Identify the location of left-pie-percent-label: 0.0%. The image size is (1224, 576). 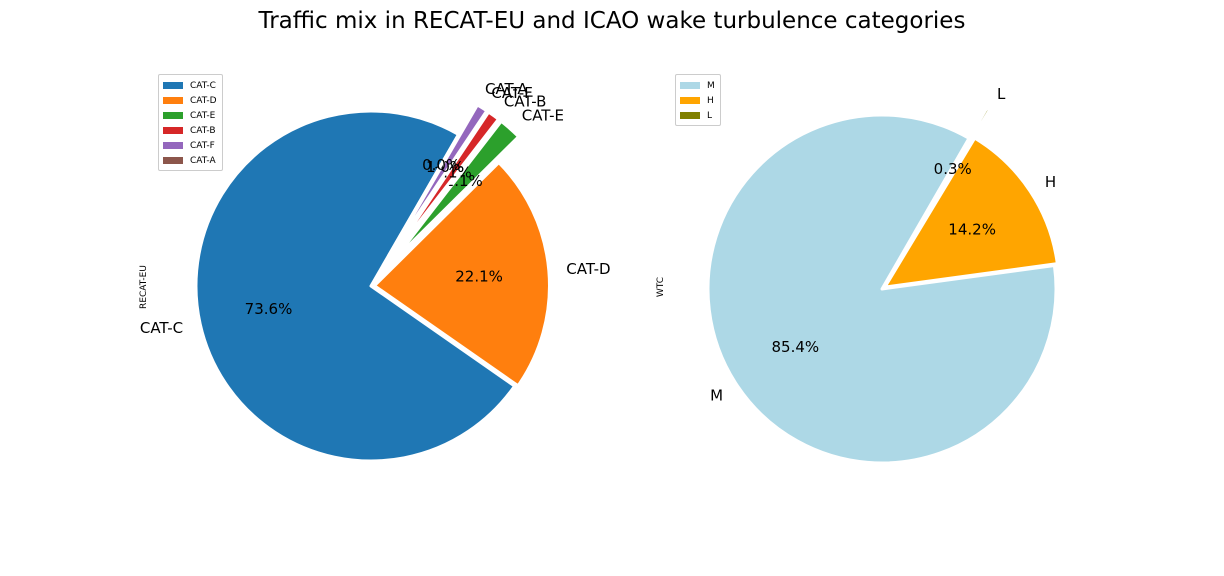
(441, 165).